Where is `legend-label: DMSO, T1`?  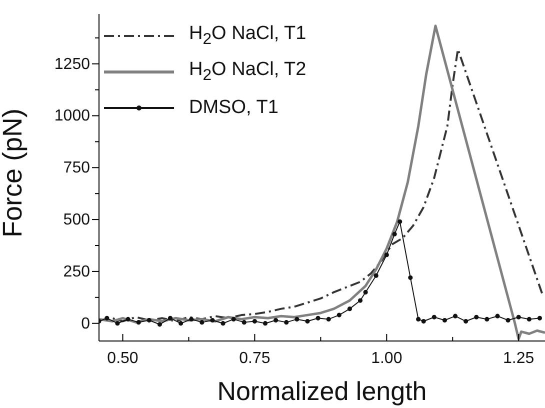 legend-label: DMSO, T1 is located at coordinates (233, 108).